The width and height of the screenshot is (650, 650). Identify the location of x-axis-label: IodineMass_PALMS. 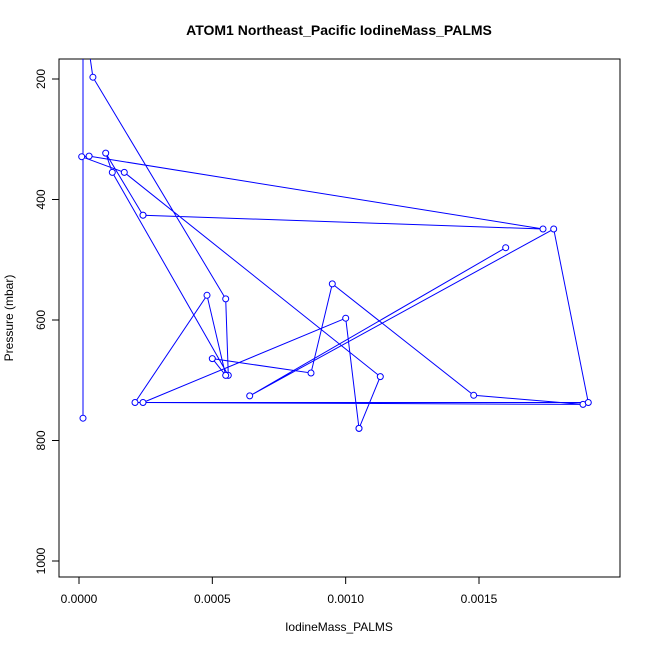
(339, 627).